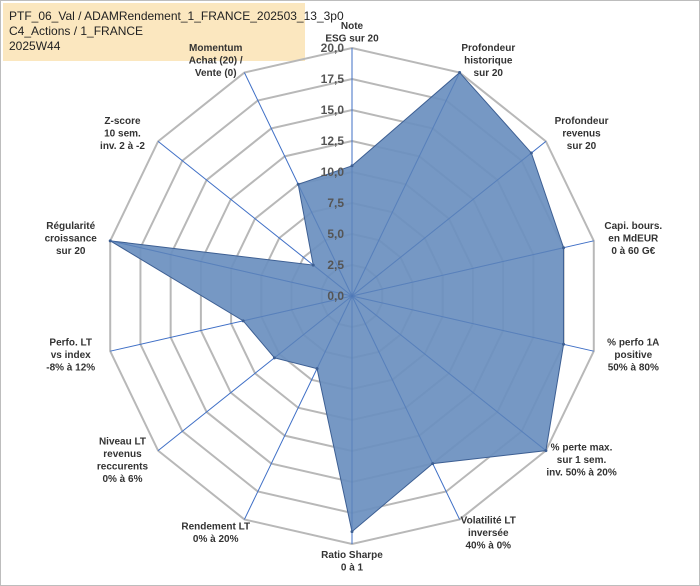  I want to click on tick-label-1: 2,5, so click(335, 265).